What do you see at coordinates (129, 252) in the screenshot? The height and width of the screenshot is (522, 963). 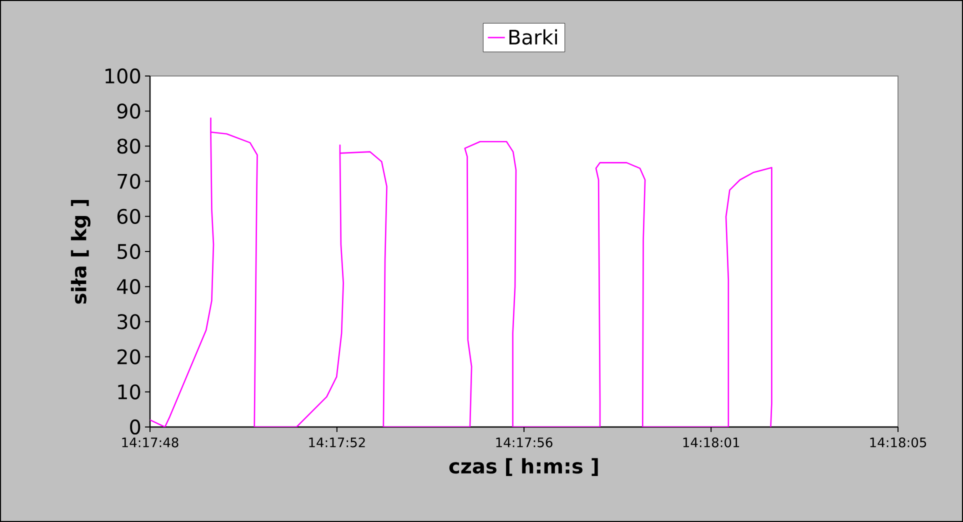 I see `y-tick-label: 50` at bounding box center [129, 252].